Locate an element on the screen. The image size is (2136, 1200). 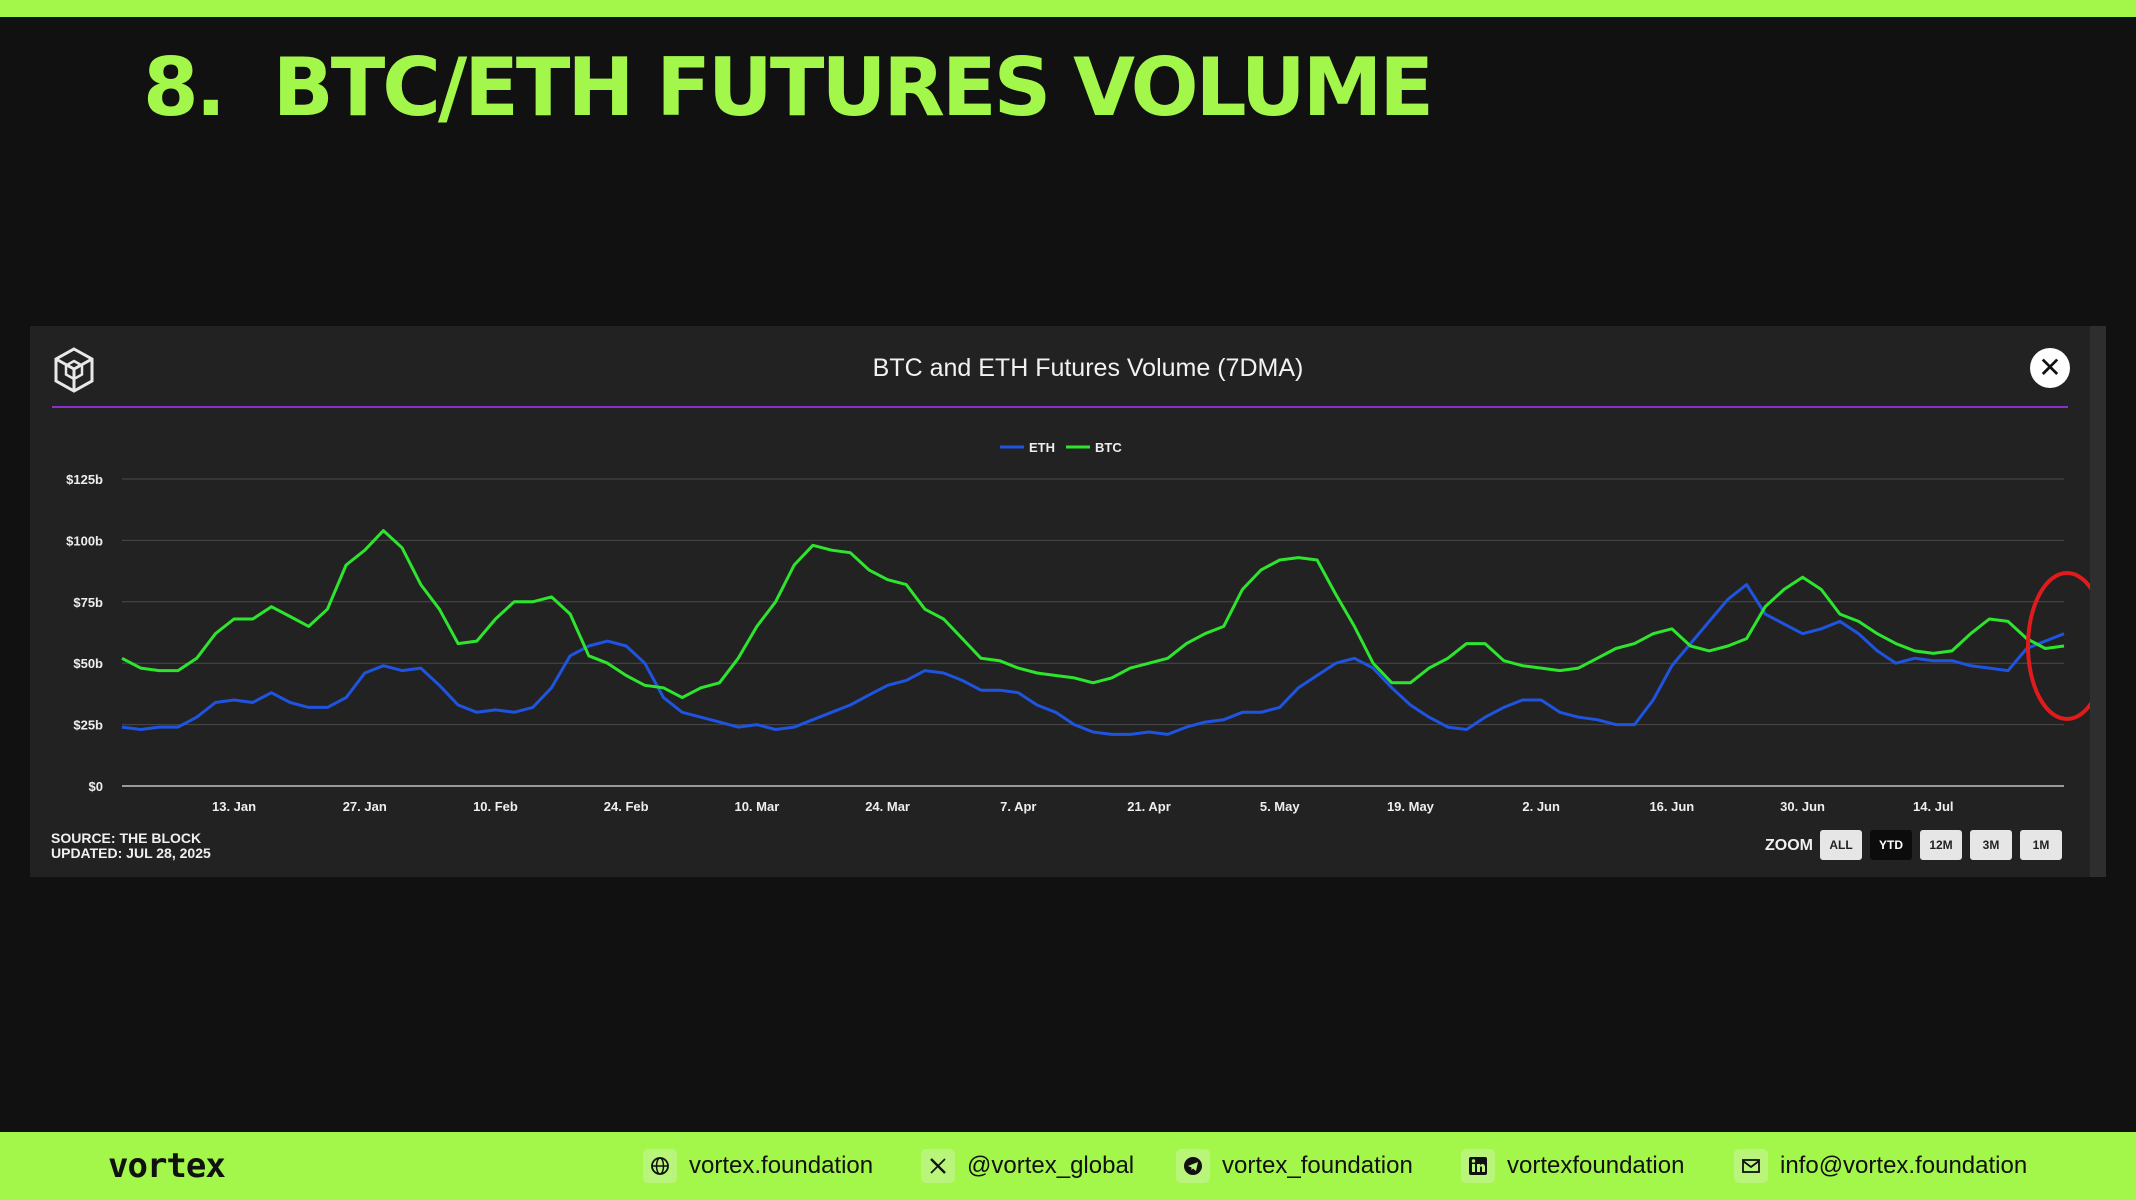
y-tick-label: $100b is located at coordinates (84, 540).